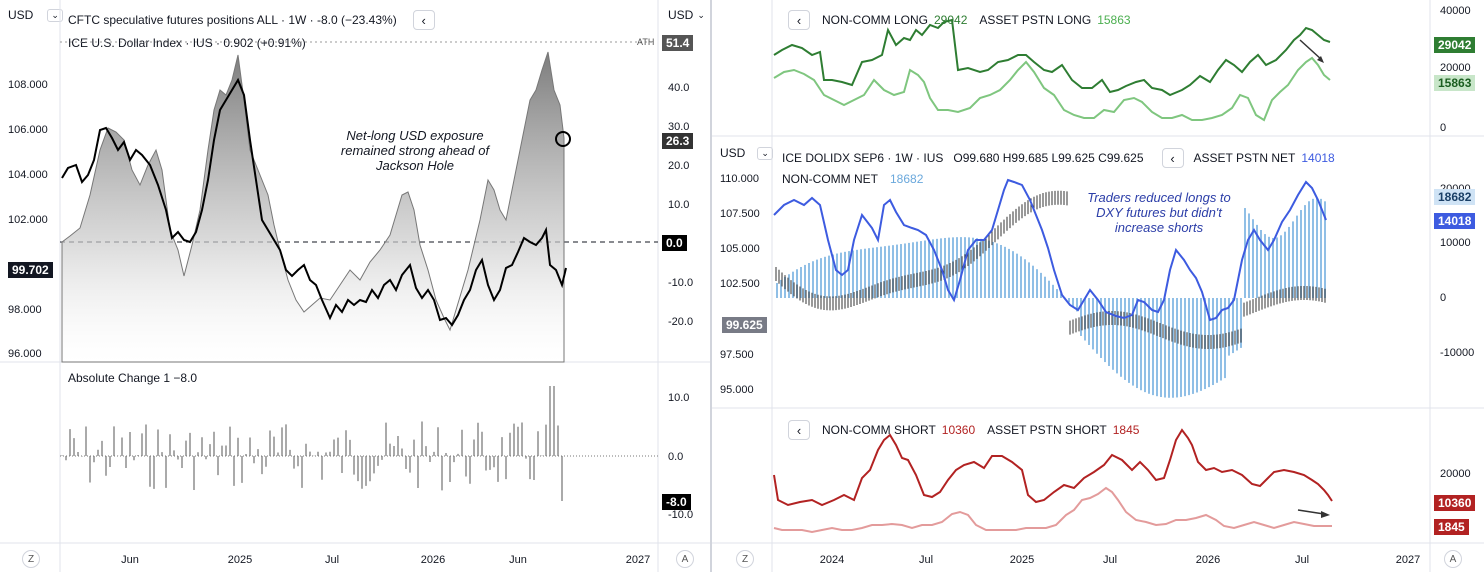 The image size is (1484, 572). What do you see at coordinates (1455, 197) in the screenshot?
I see `tag-mid-noncomm: 18682` at bounding box center [1455, 197].